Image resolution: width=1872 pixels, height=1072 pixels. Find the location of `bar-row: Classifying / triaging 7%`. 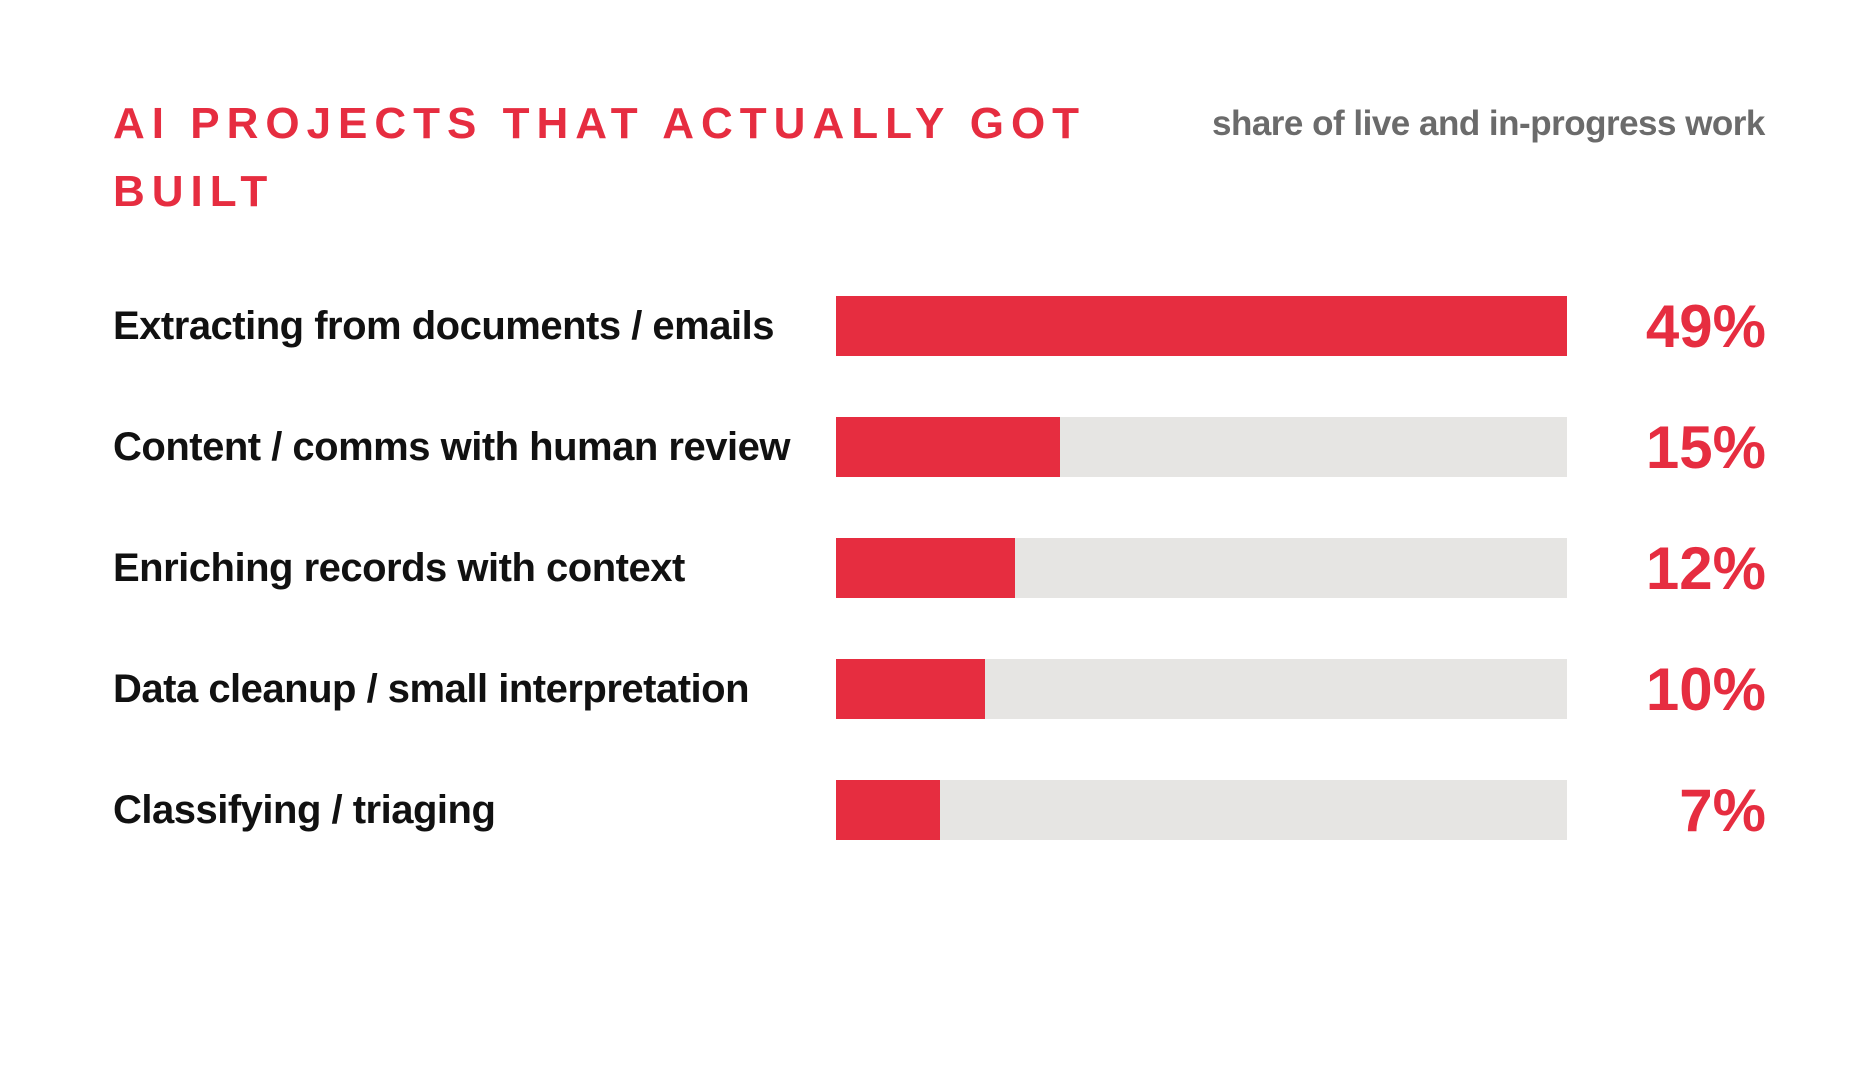

bar-row: Classifying / triaging 7% is located at coordinates (939, 810).